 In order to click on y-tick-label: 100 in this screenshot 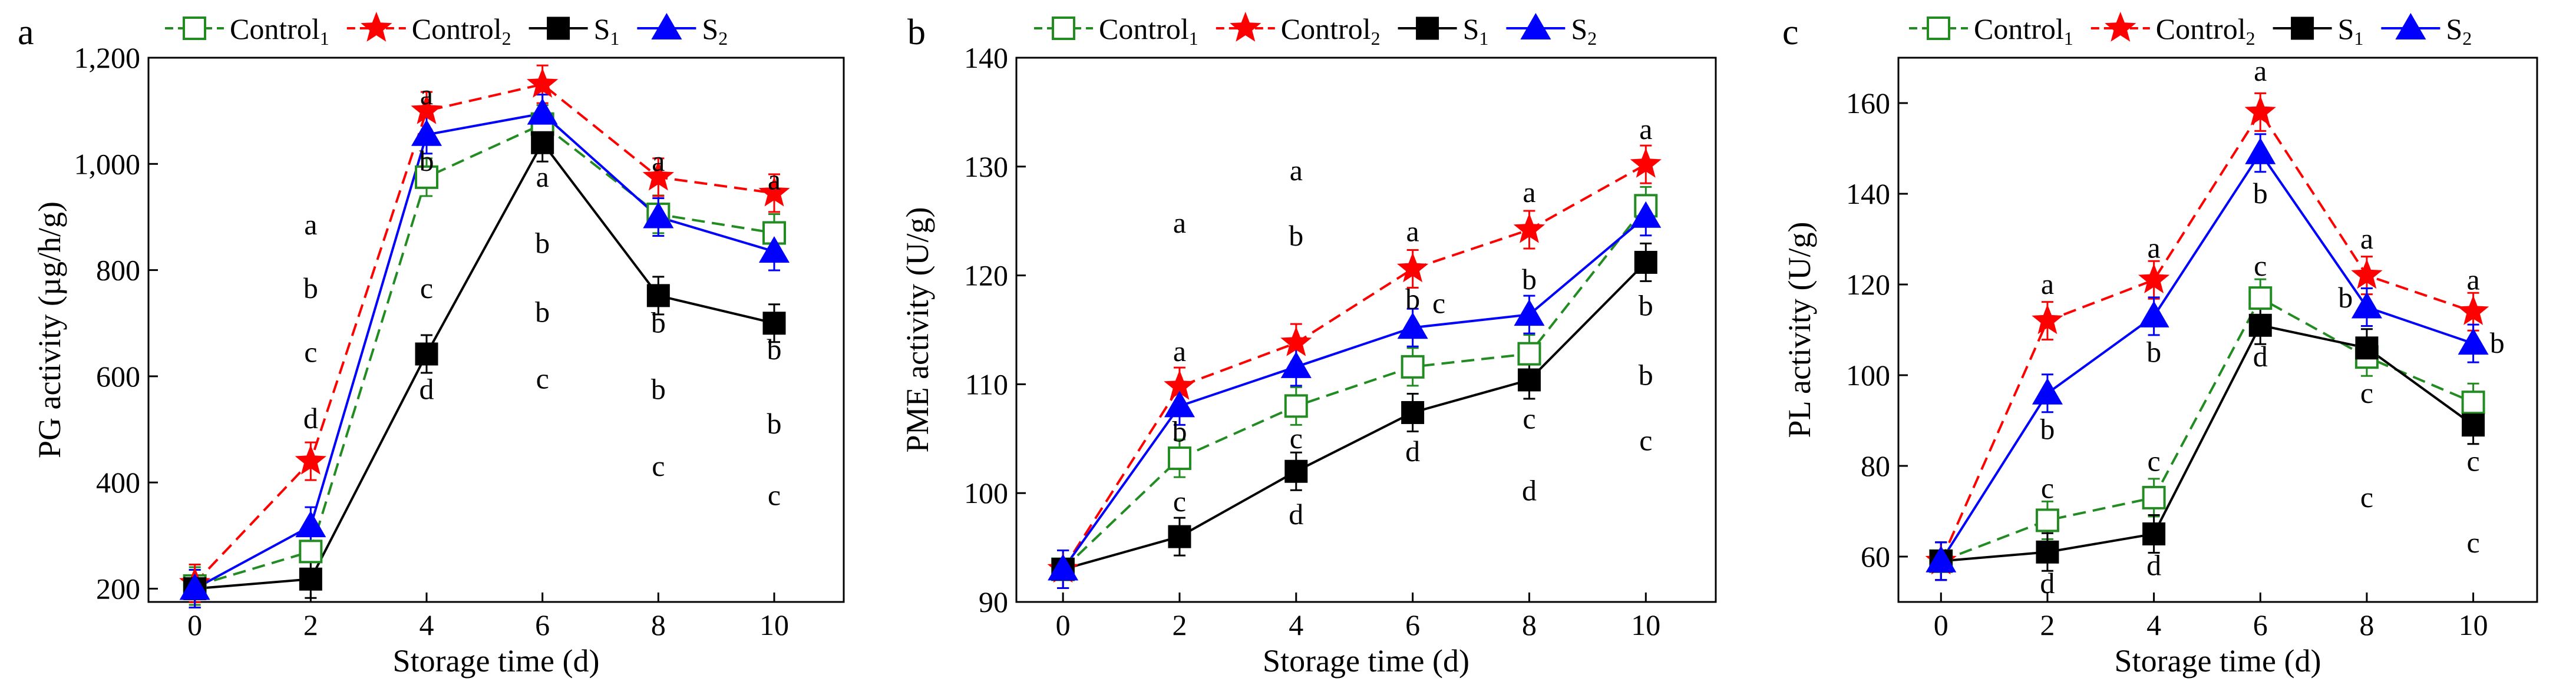, I will do `click(986, 493)`.